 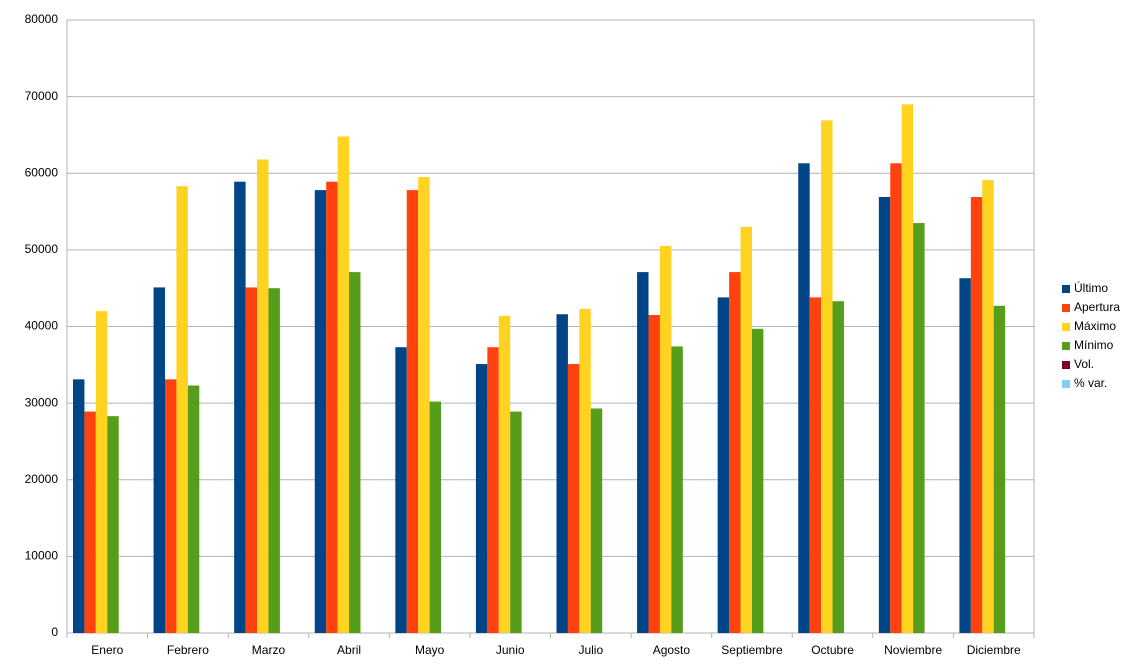 What do you see at coordinates (672, 650) in the screenshot?
I see `x-tick-label: Agosto` at bounding box center [672, 650].